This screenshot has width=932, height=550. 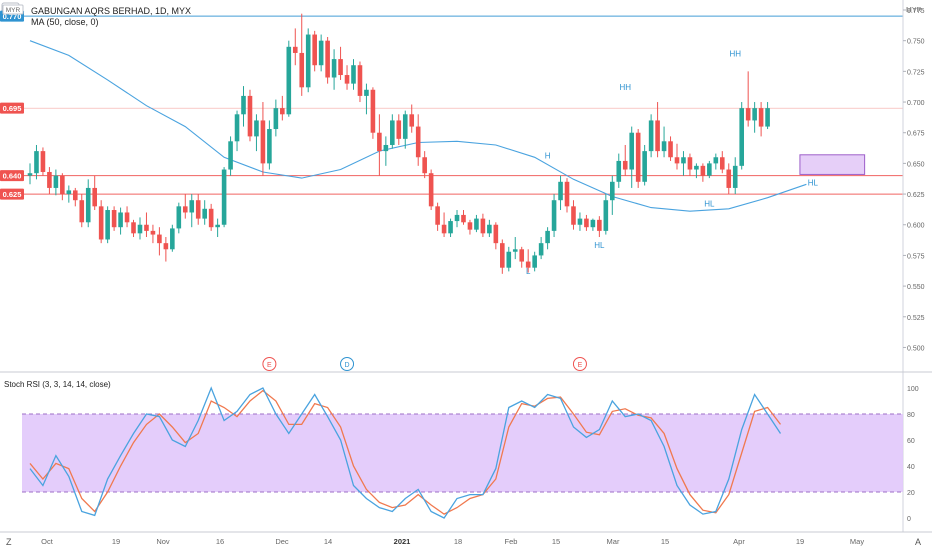 What do you see at coordinates (347, 364) in the screenshot?
I see `event-marker: D` at bounding box center [347, 364].